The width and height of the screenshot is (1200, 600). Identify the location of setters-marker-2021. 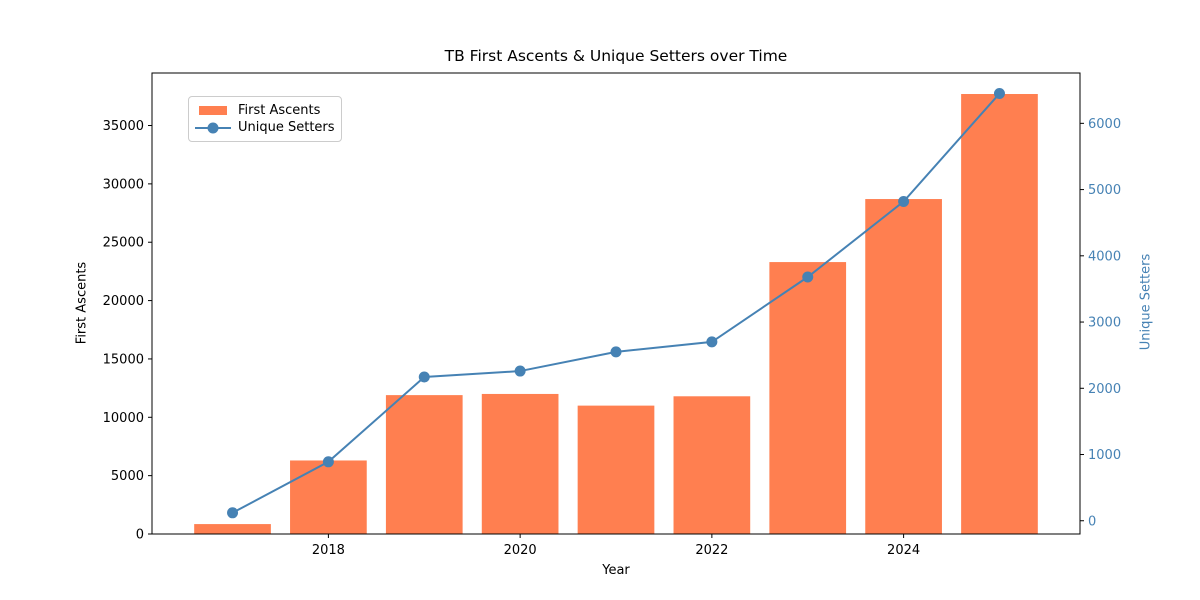
(616, 352).